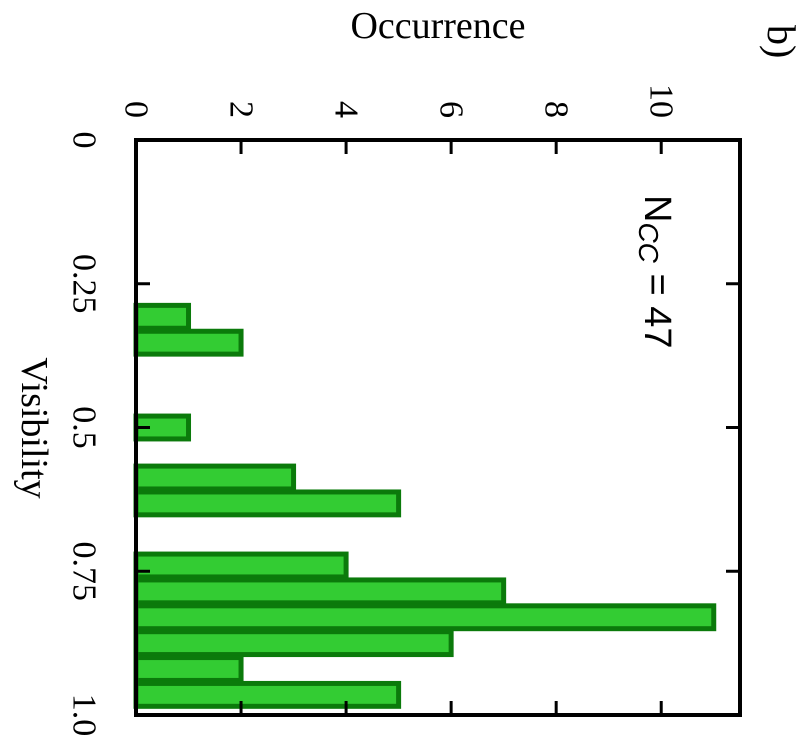 The width and height of the screenshot is (804, 750). Describe the element at coordinates (657, 208) in the screenshot. I see `annotation-main: N` at that location.